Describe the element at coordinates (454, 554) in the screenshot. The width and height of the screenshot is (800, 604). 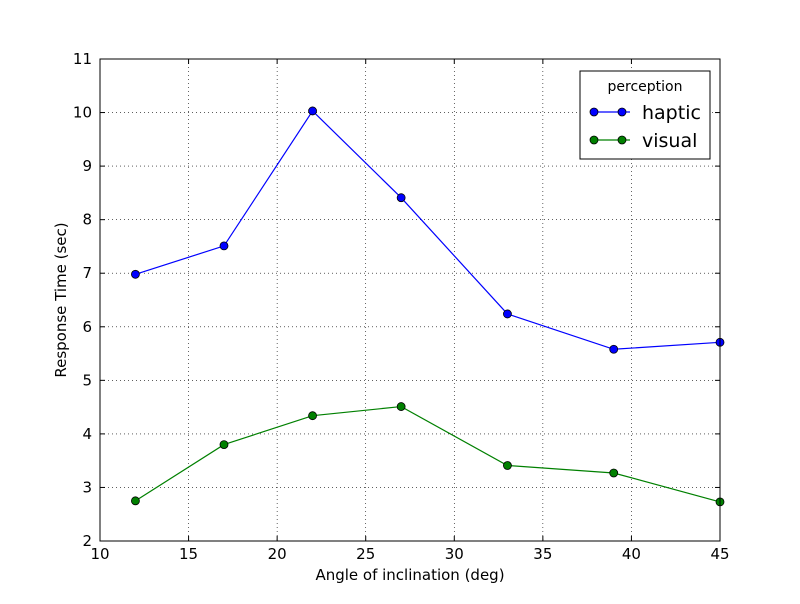
I see `x-tick-label: 30` at that location.